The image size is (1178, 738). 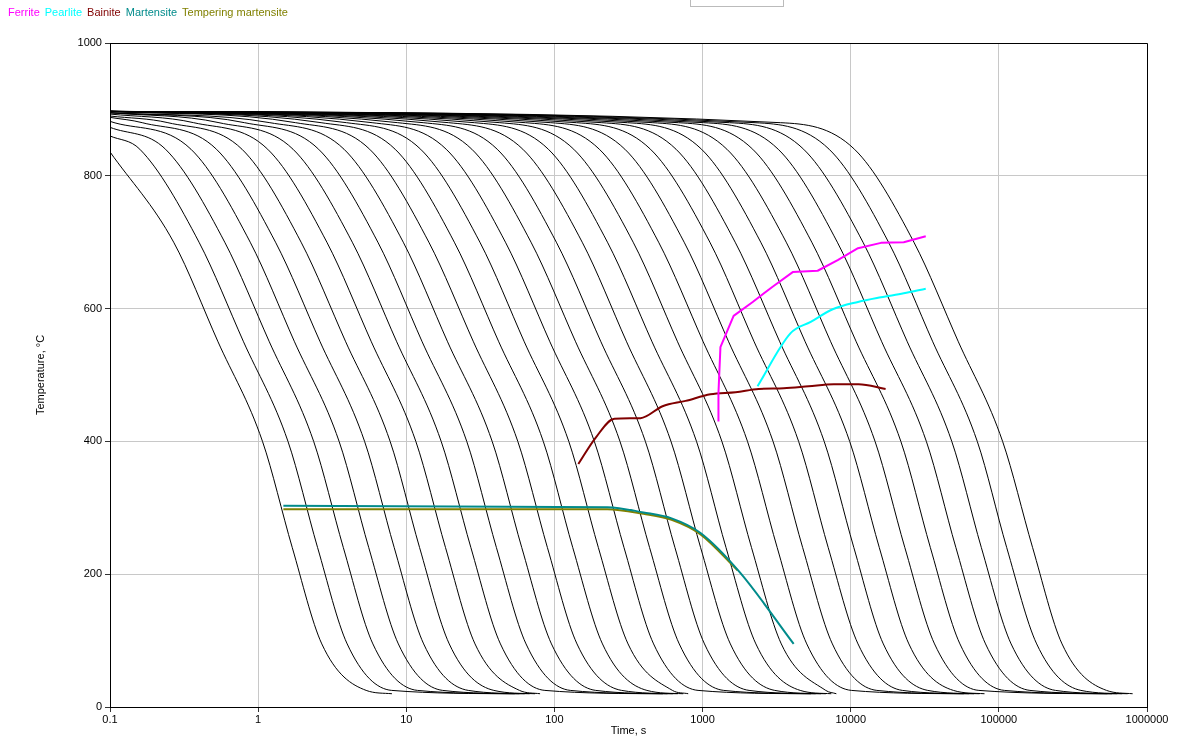 I want to click on y-tick-label: 0, so click(x=98, y=706).